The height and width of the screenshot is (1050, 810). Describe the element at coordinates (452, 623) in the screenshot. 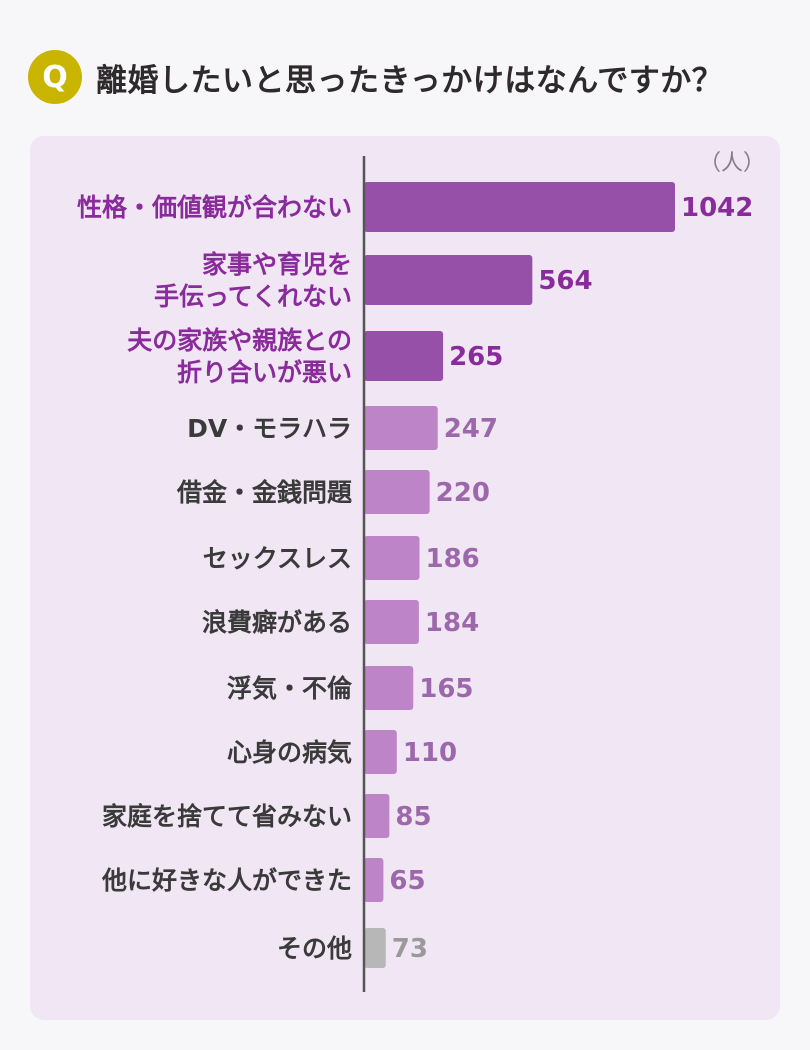

I see `bar-value-label: 184` at that location.